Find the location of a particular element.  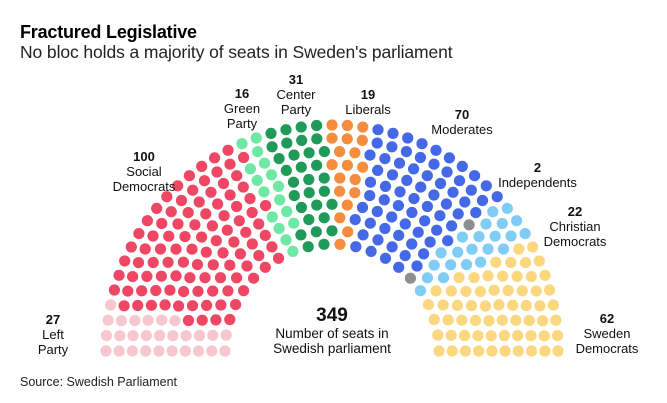

label-liberals-name: Liberals is located at coordinates (368, 109).